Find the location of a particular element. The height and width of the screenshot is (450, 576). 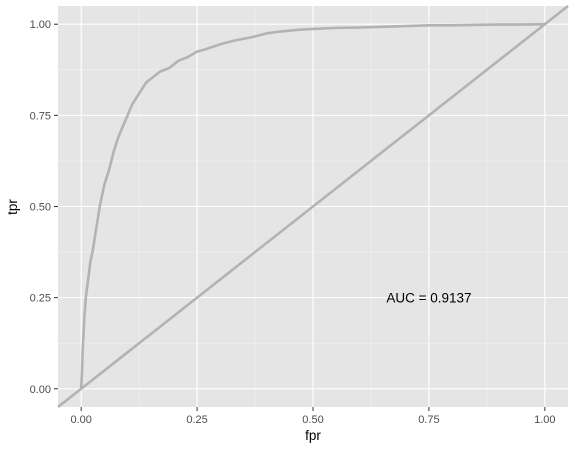

x-axis-title: fpr is located at coordinates (313, 435).